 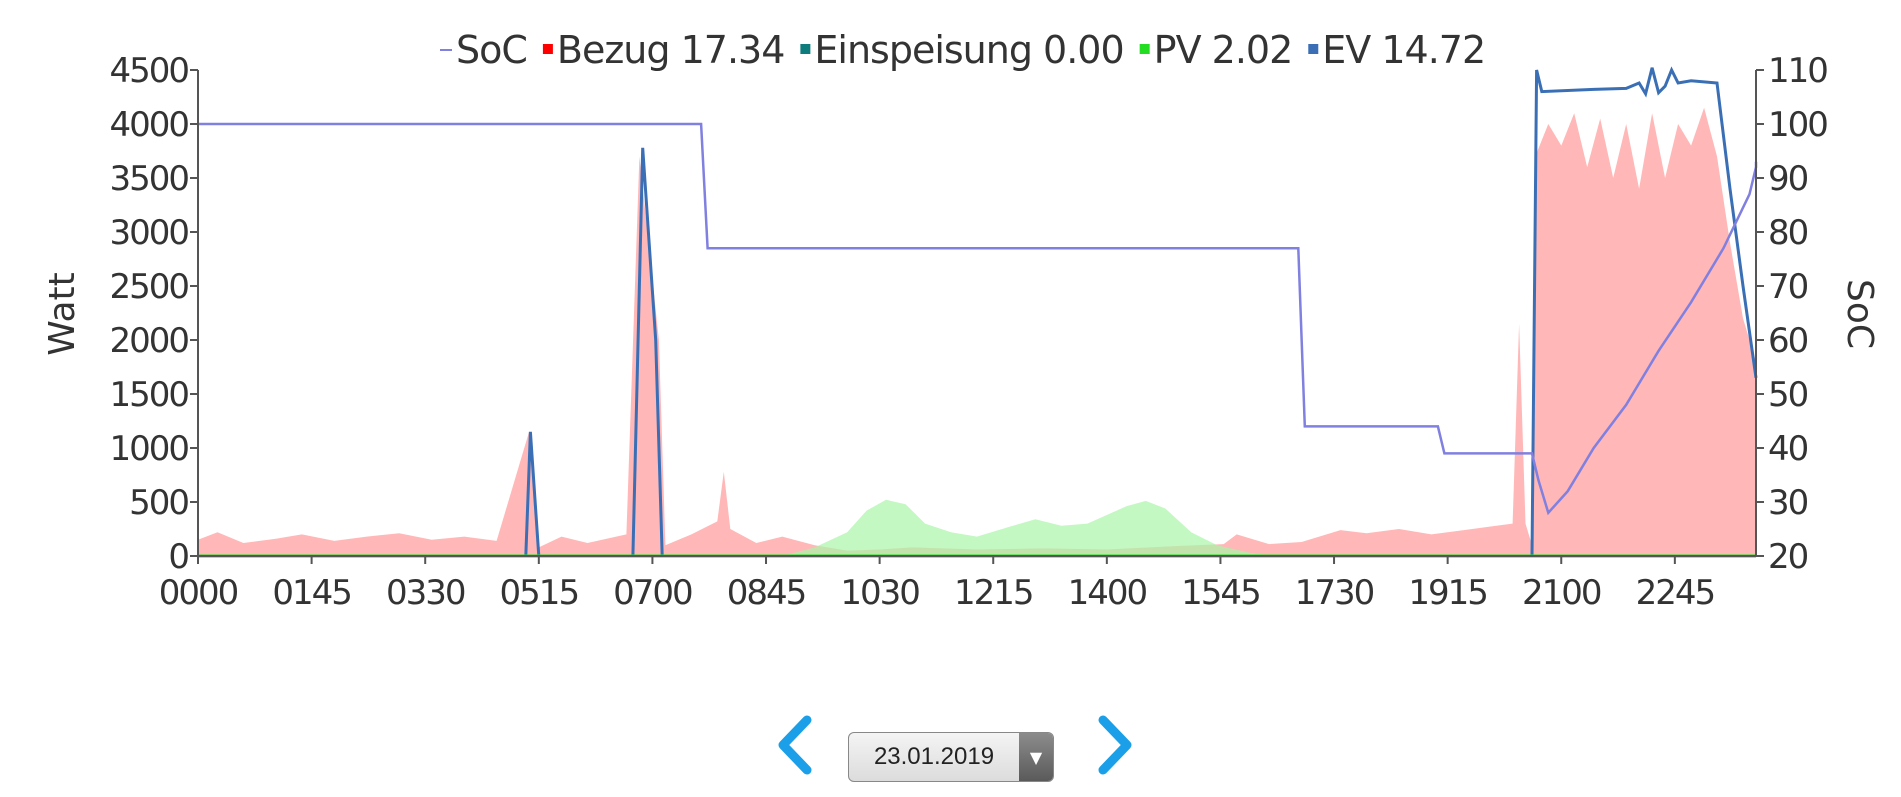 I want to click on y2-tick-label: 90, so click(x=1788, y=179).